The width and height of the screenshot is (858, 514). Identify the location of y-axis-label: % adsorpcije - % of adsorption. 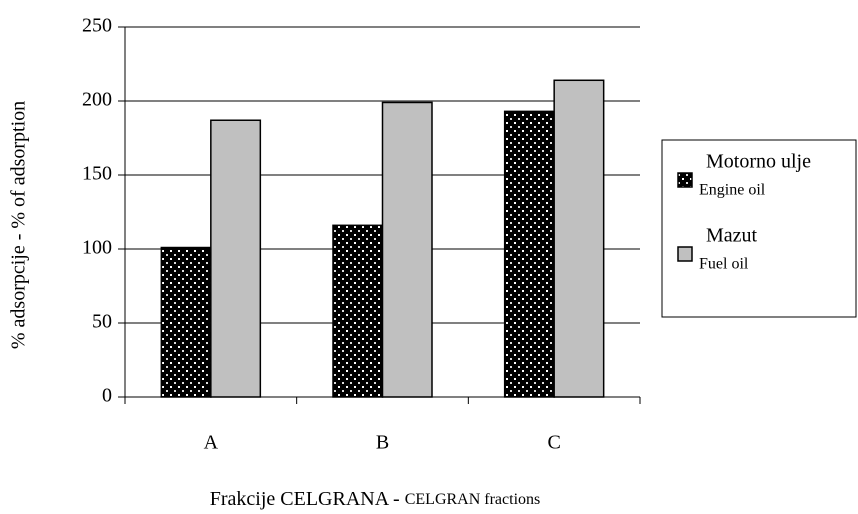
(19, 225).